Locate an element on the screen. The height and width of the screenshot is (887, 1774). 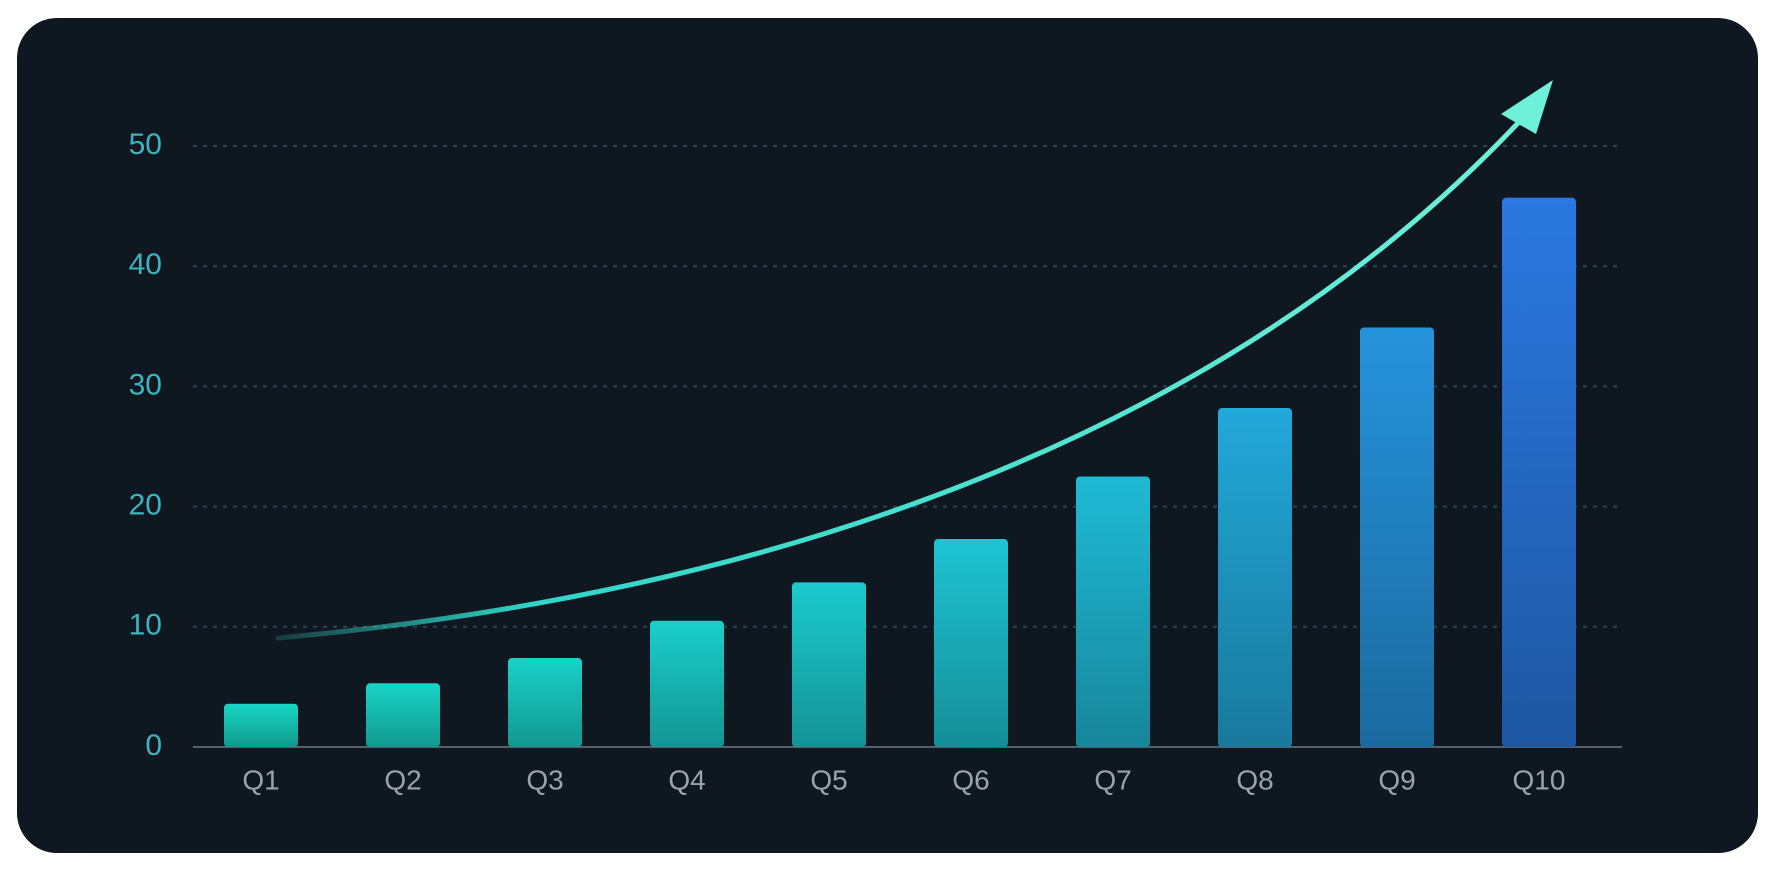
x-tick-label: Q1 is located at coordinates (260, 779).